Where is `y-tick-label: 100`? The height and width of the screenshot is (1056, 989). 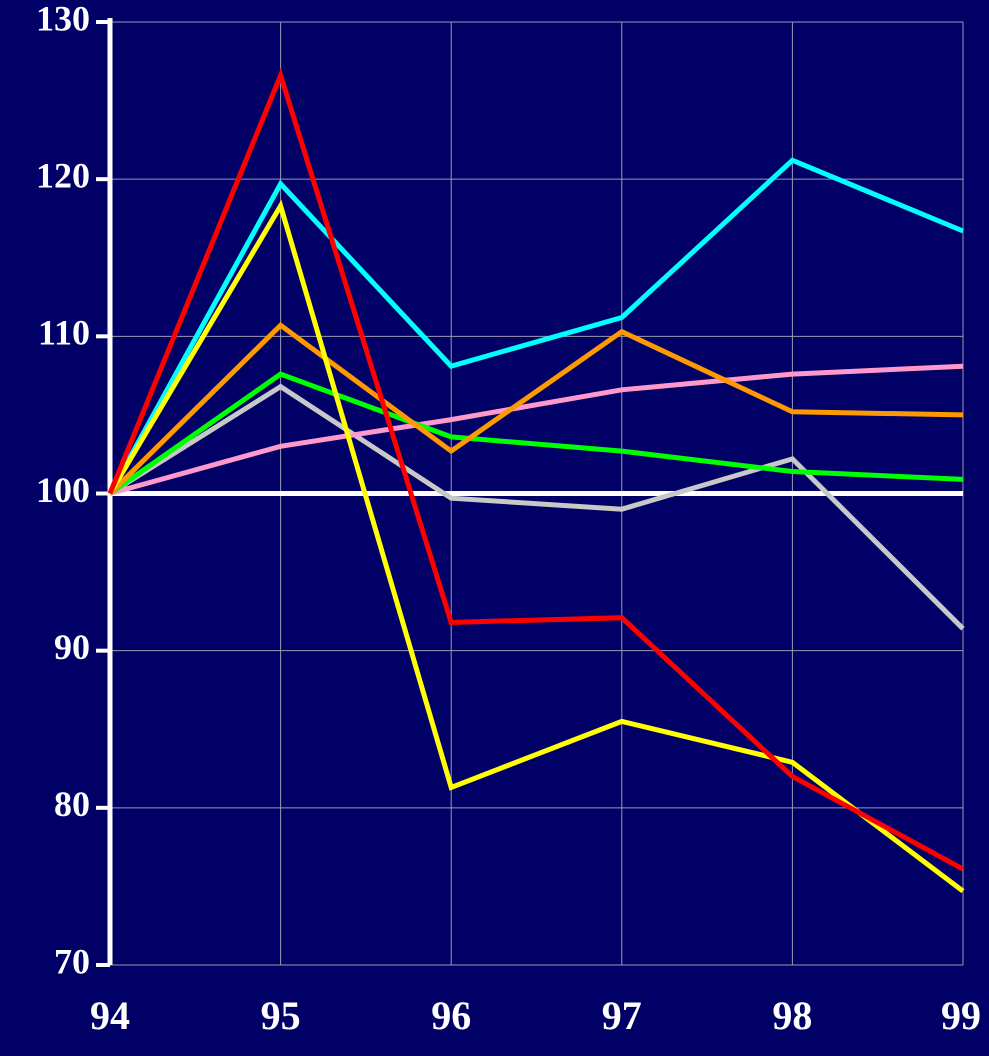 y-tick-label: 100 is located at coordinates (63, 490).